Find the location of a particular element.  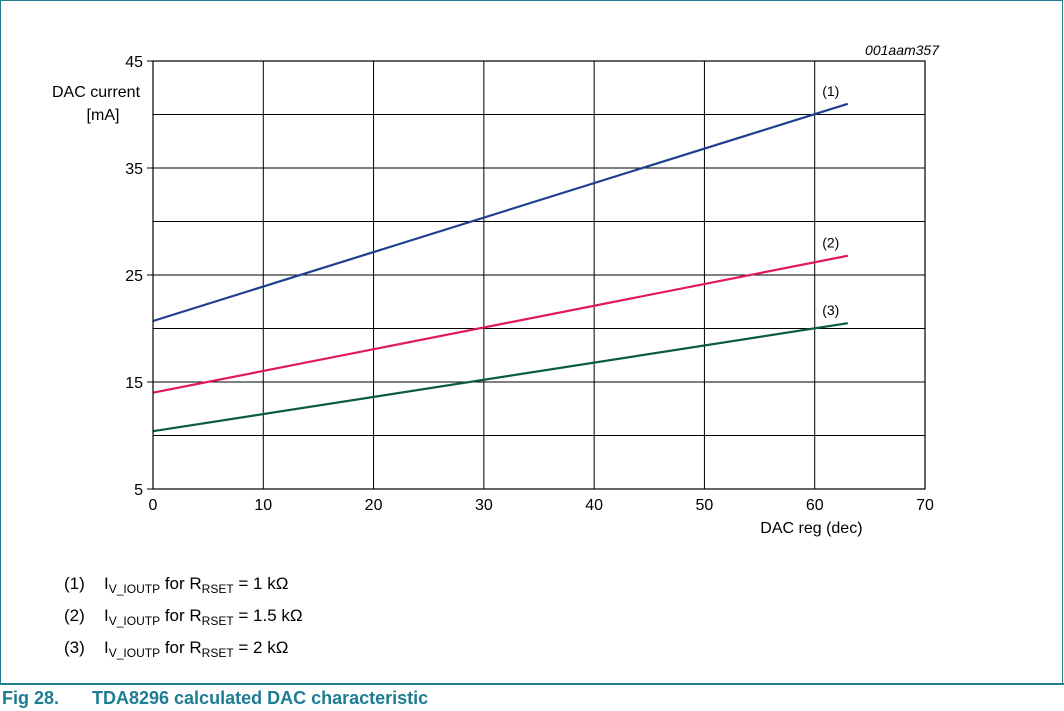

x-tick-label: 20 is located at coordinates (374, 505).